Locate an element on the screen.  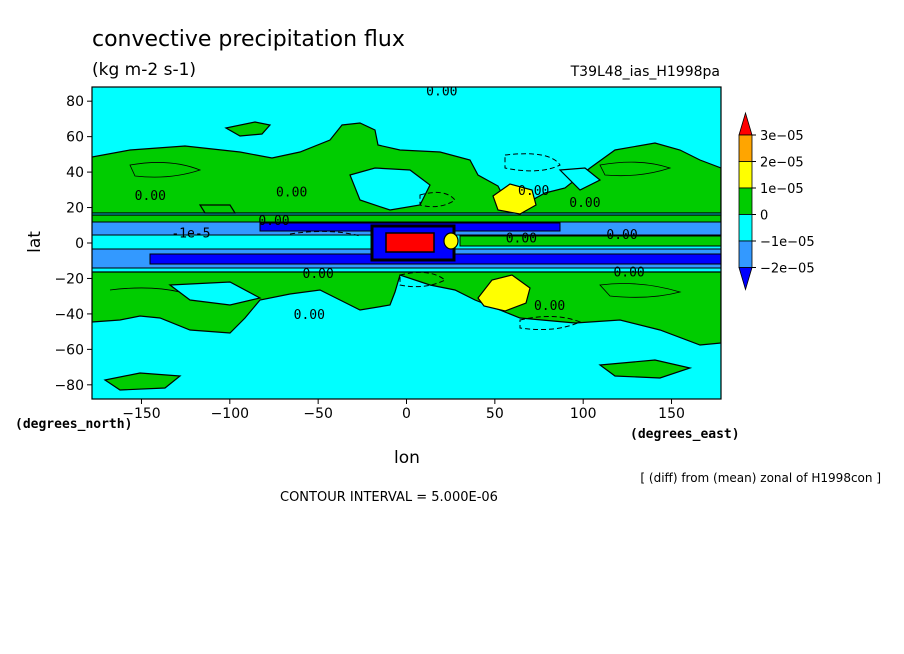
green-islet-south-east is located at coordinates (645, 369).